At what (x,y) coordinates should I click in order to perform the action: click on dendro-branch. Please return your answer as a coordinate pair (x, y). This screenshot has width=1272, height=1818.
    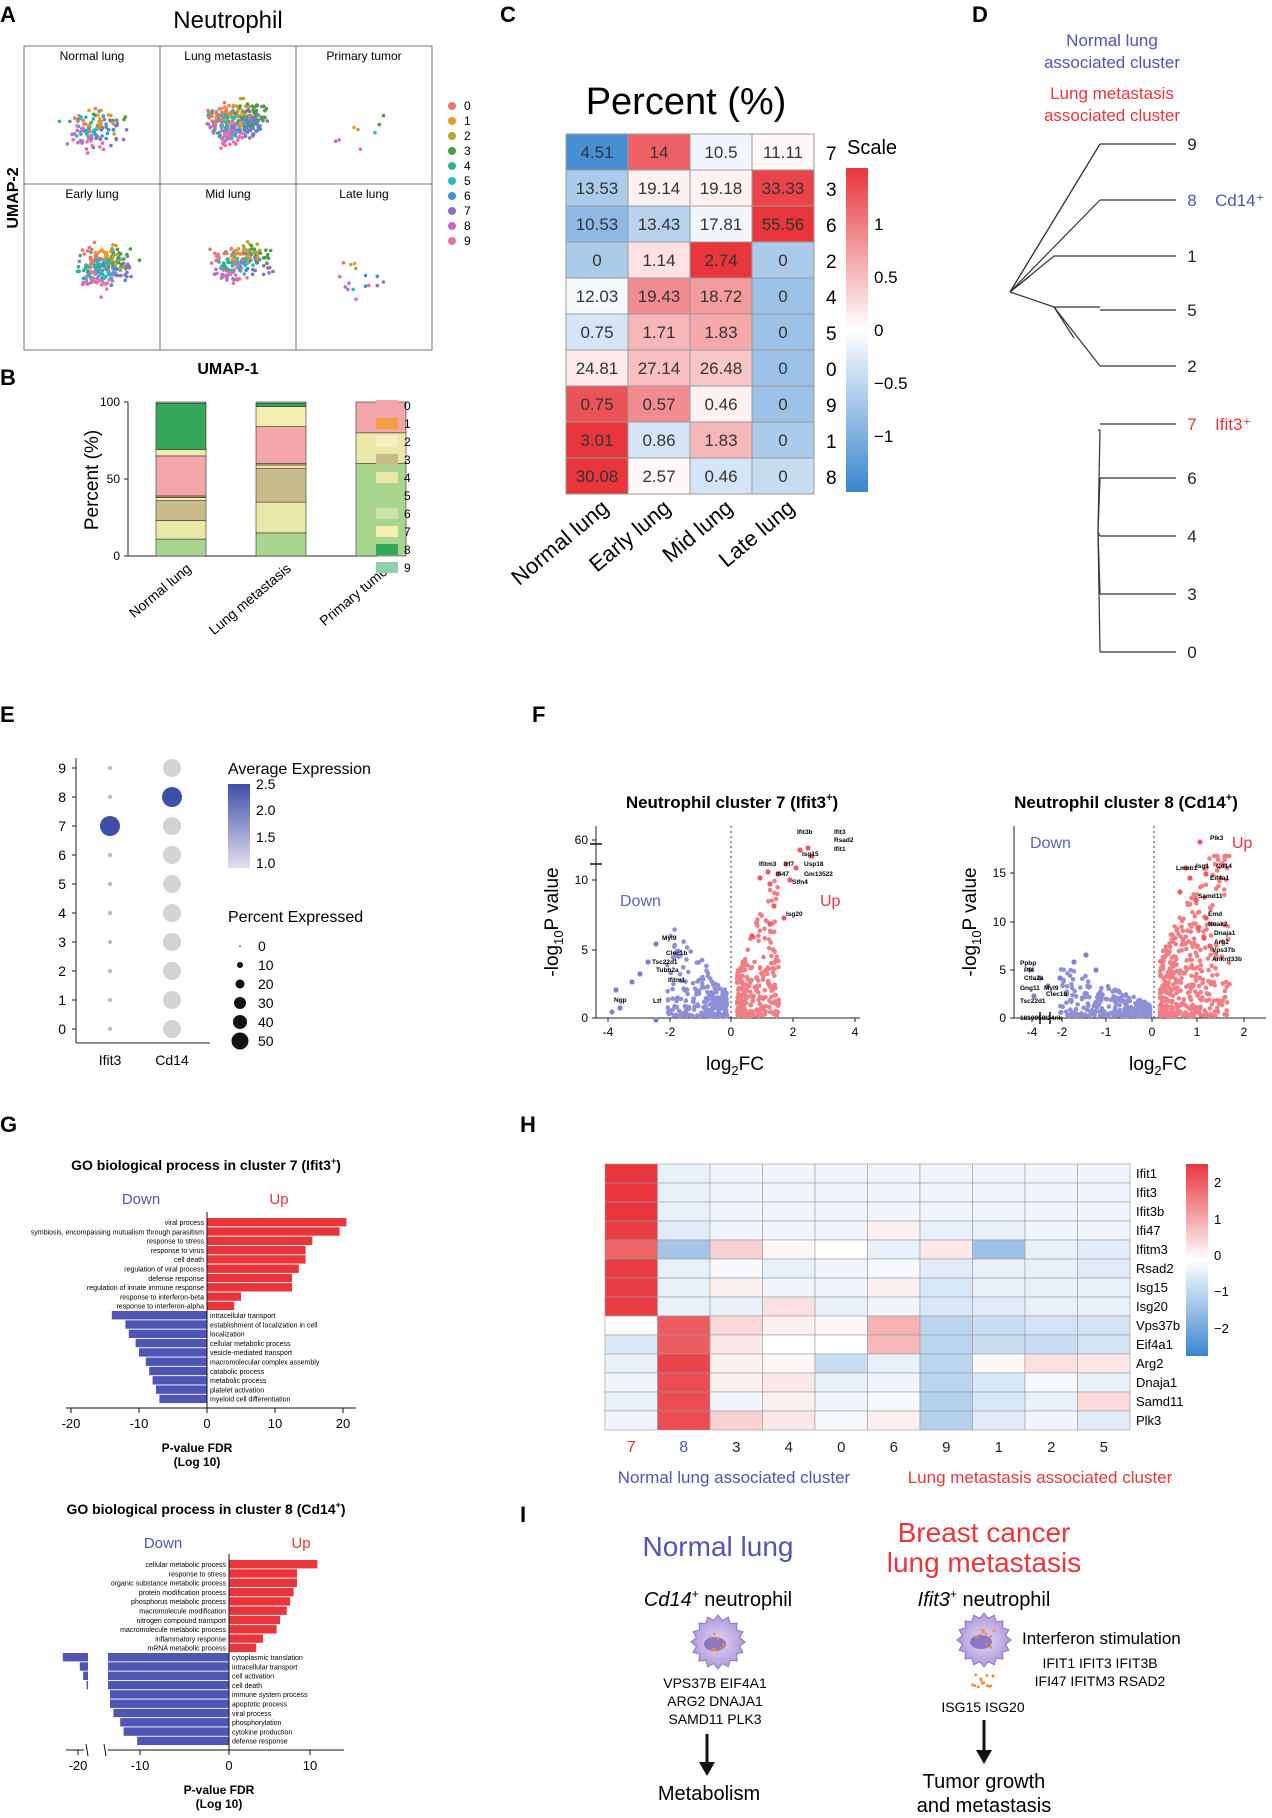
    Looking at the image, I should click on (1064, 322).